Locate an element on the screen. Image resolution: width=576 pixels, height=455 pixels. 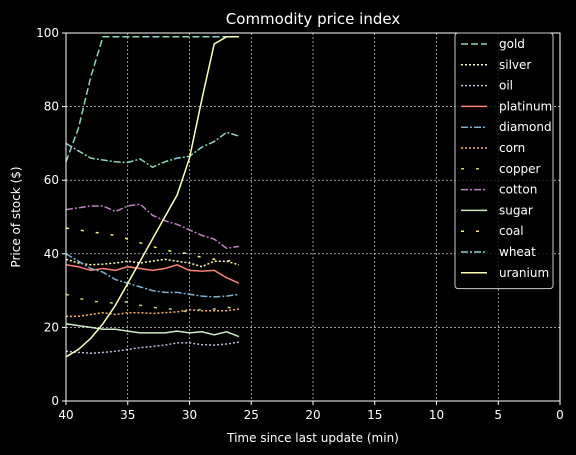
y-tick-label: 100 is located at coordinates (47, 33).